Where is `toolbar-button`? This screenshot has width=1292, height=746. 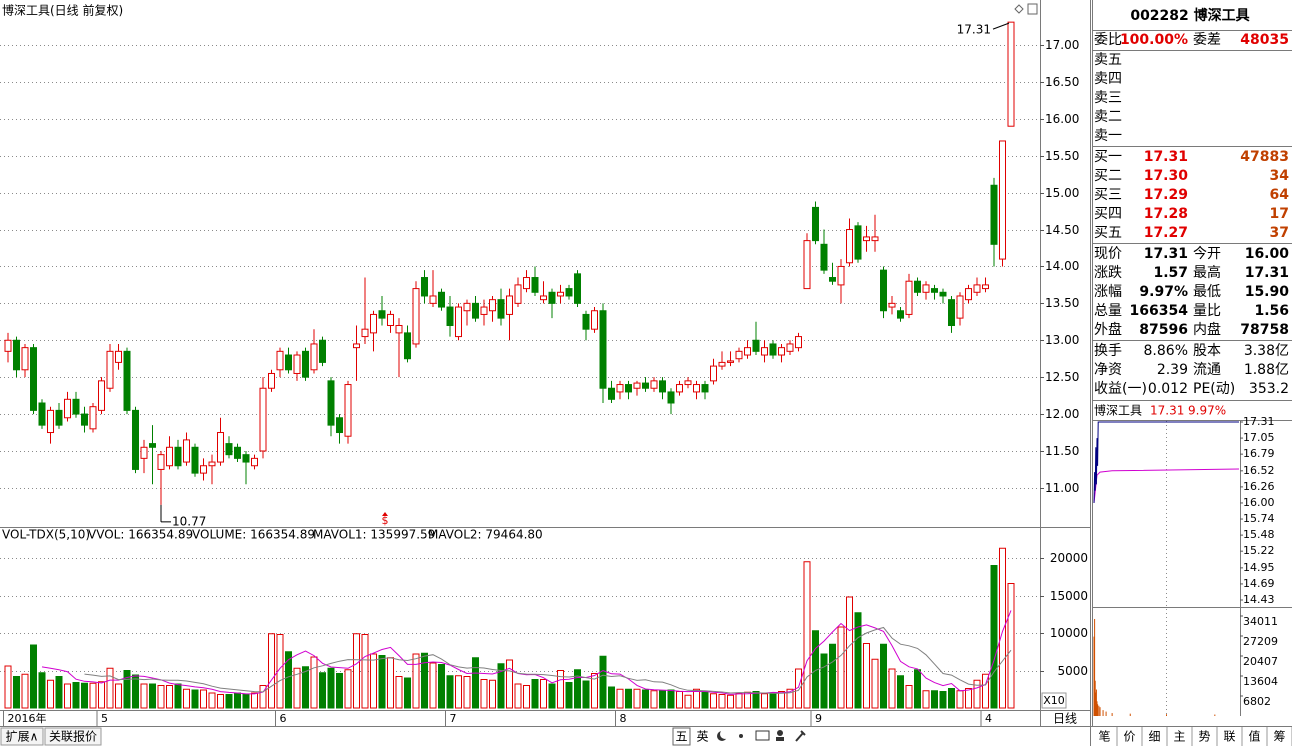
toolbar-button is located at coordinates (681, 736).